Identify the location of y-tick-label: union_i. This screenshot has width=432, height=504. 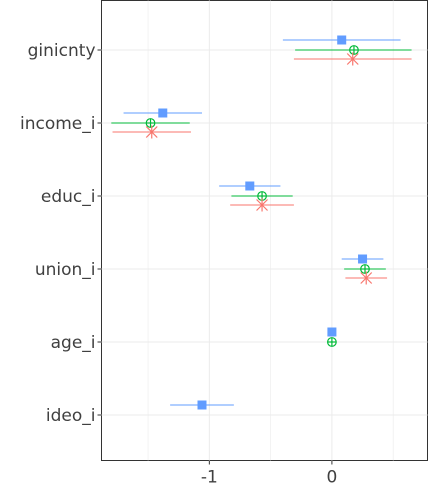
(65, 270).